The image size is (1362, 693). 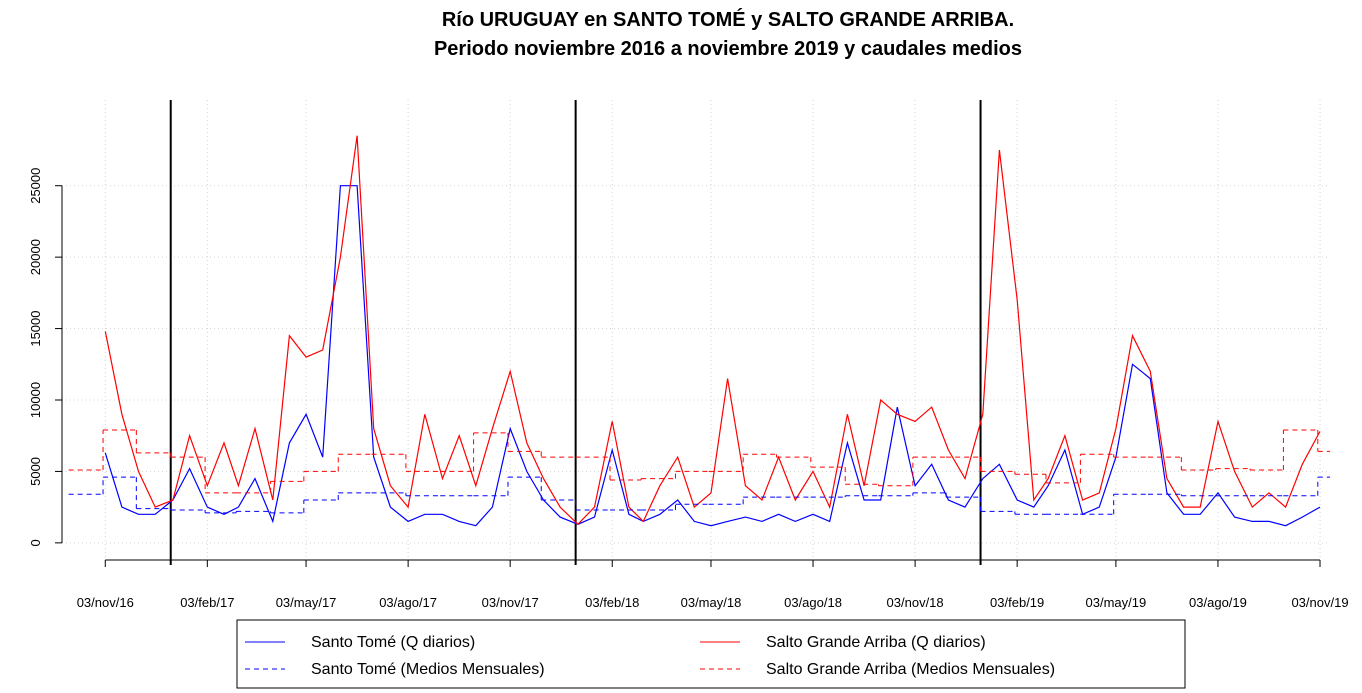 What do you see at coordinates (1116, 602) in the screenshot?
I see `x-tick-label: 03/may/19` at bounding box center [1116, 602].